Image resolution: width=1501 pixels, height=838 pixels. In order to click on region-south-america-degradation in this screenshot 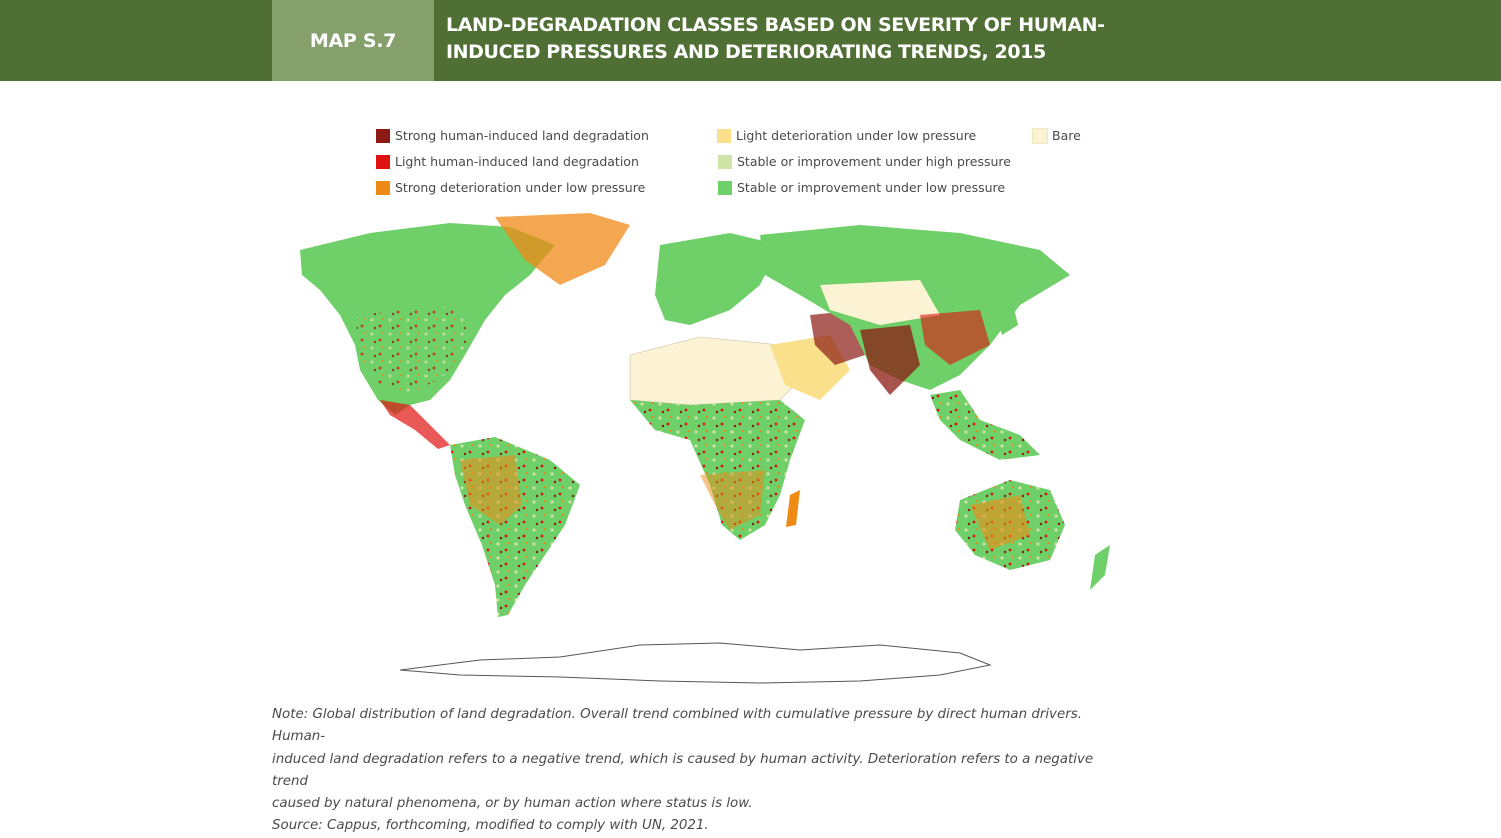, I will do `click(491, 490)`.